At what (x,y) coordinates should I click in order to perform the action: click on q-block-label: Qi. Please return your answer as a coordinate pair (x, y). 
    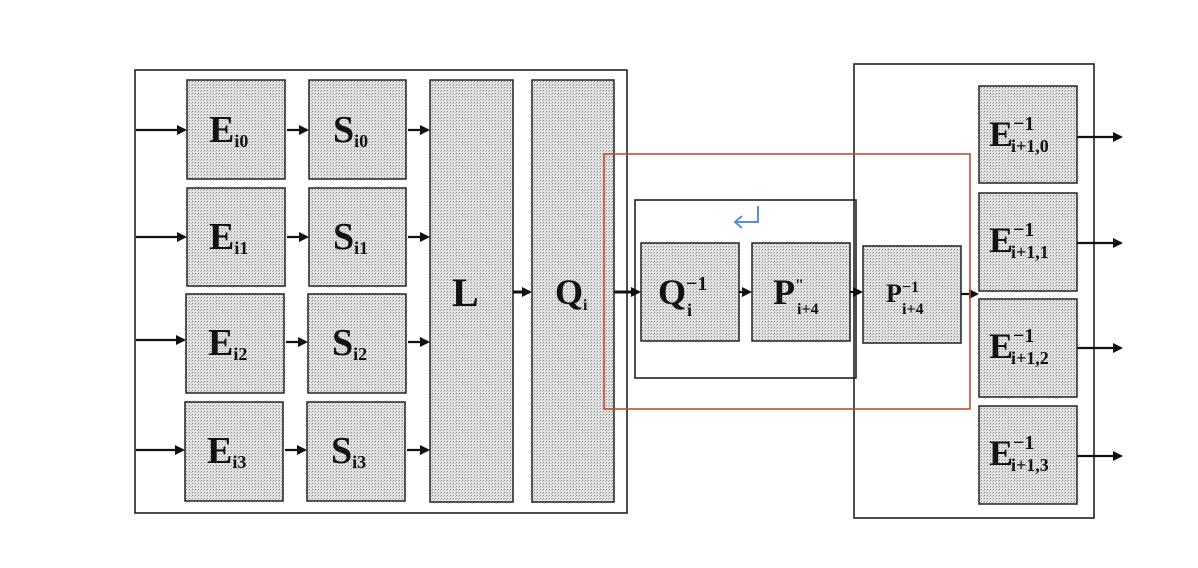
    Looking at the image, I should click on (571, 293).